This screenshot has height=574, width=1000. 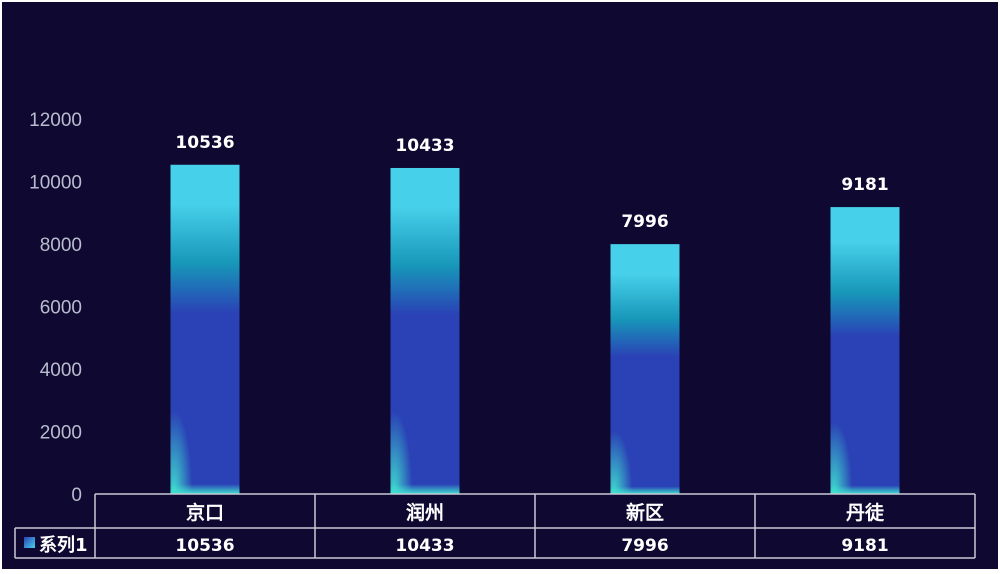 I want to click on bar-data-label: 10536, so click(x=204, y=143).